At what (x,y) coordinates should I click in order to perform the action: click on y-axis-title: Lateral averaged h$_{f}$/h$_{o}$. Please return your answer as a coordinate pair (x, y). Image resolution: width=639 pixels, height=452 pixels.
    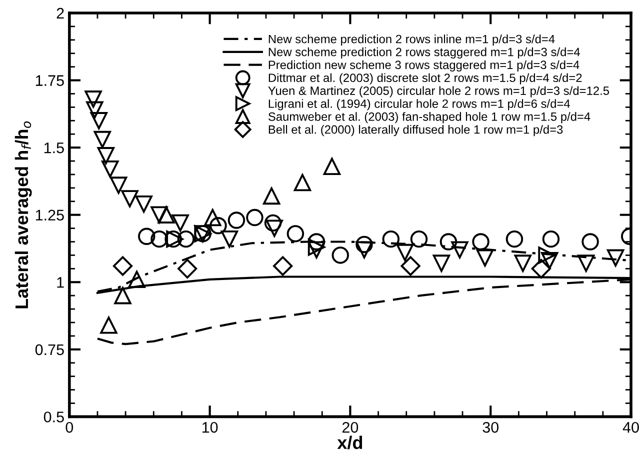
    Looking at the image, I should click on (23, 214).